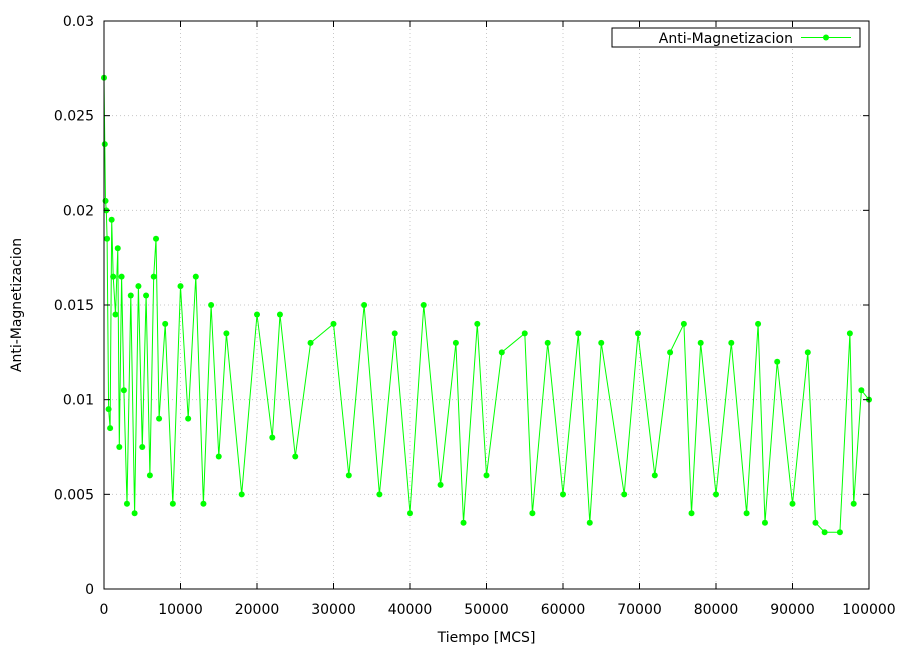 This screenshot has height=650, width=900. I want to click on x-tick-label-8: 80000, so click(716, 610).